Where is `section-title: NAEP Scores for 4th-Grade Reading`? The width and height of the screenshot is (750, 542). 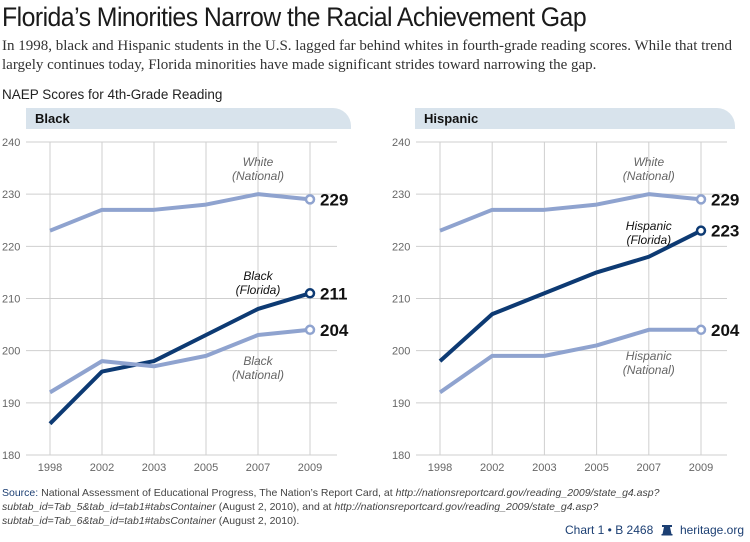 section-title: NAEP Scores for 4th-Grade Reading is located at coordinates (112, 94).